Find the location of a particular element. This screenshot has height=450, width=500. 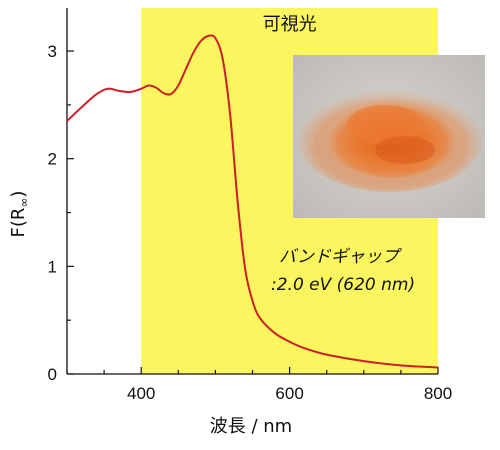

band-gap-label: バンドギャップ is located at coordinates (341, 257).